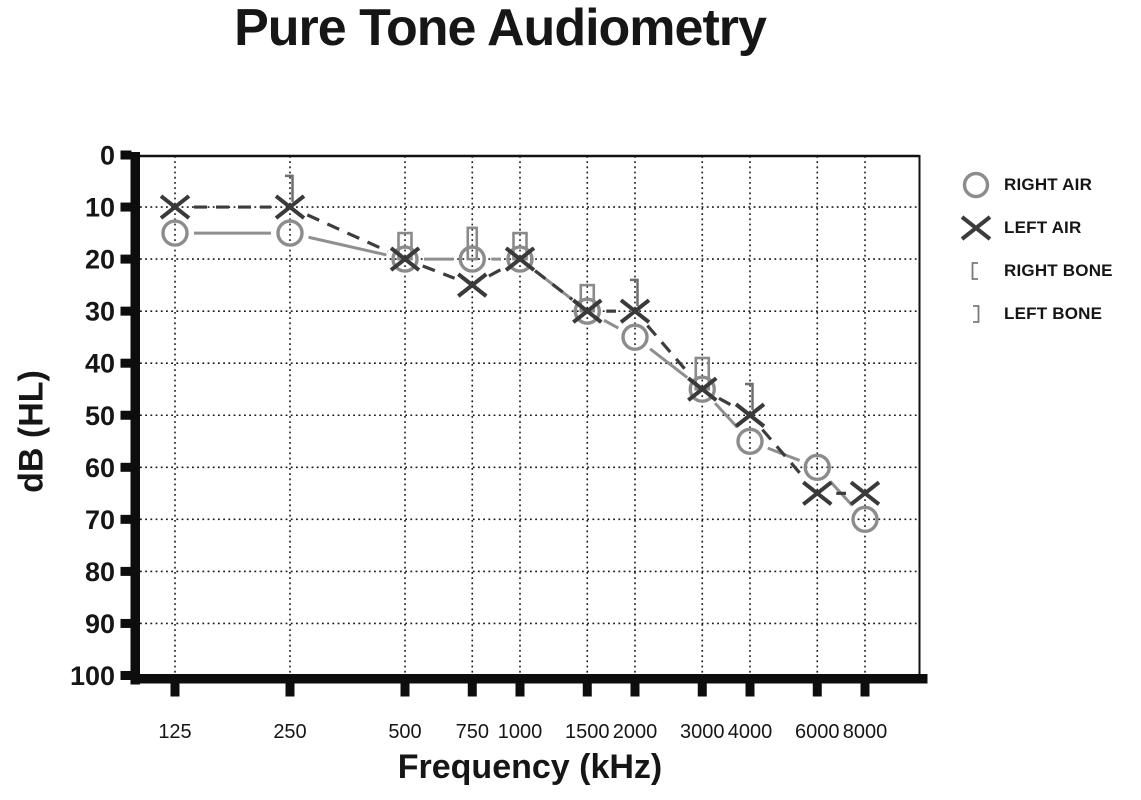 Image resolution: width=1141 pixels, height=800 pixels. I want to click on y-tick-label: 10, so click(100, 208).